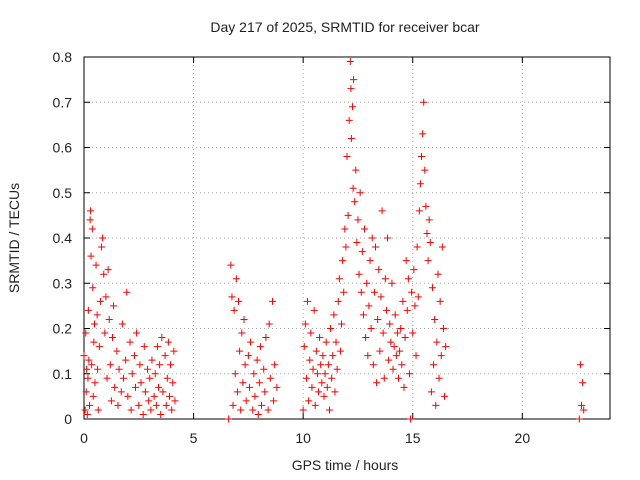 Image resolution: width=640 pixels, height=480 pixels. Describe the element at coordinates (63, 148) in the screenshot. I see `y-tick-label: 0.6` at that location.